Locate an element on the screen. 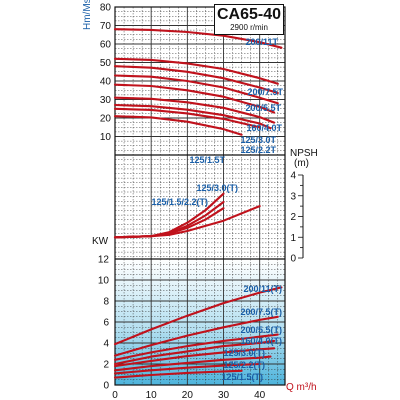 The height and width of the screenshot is (400, 400). power-tick-label: 12 is located at coordinates (104, 260).